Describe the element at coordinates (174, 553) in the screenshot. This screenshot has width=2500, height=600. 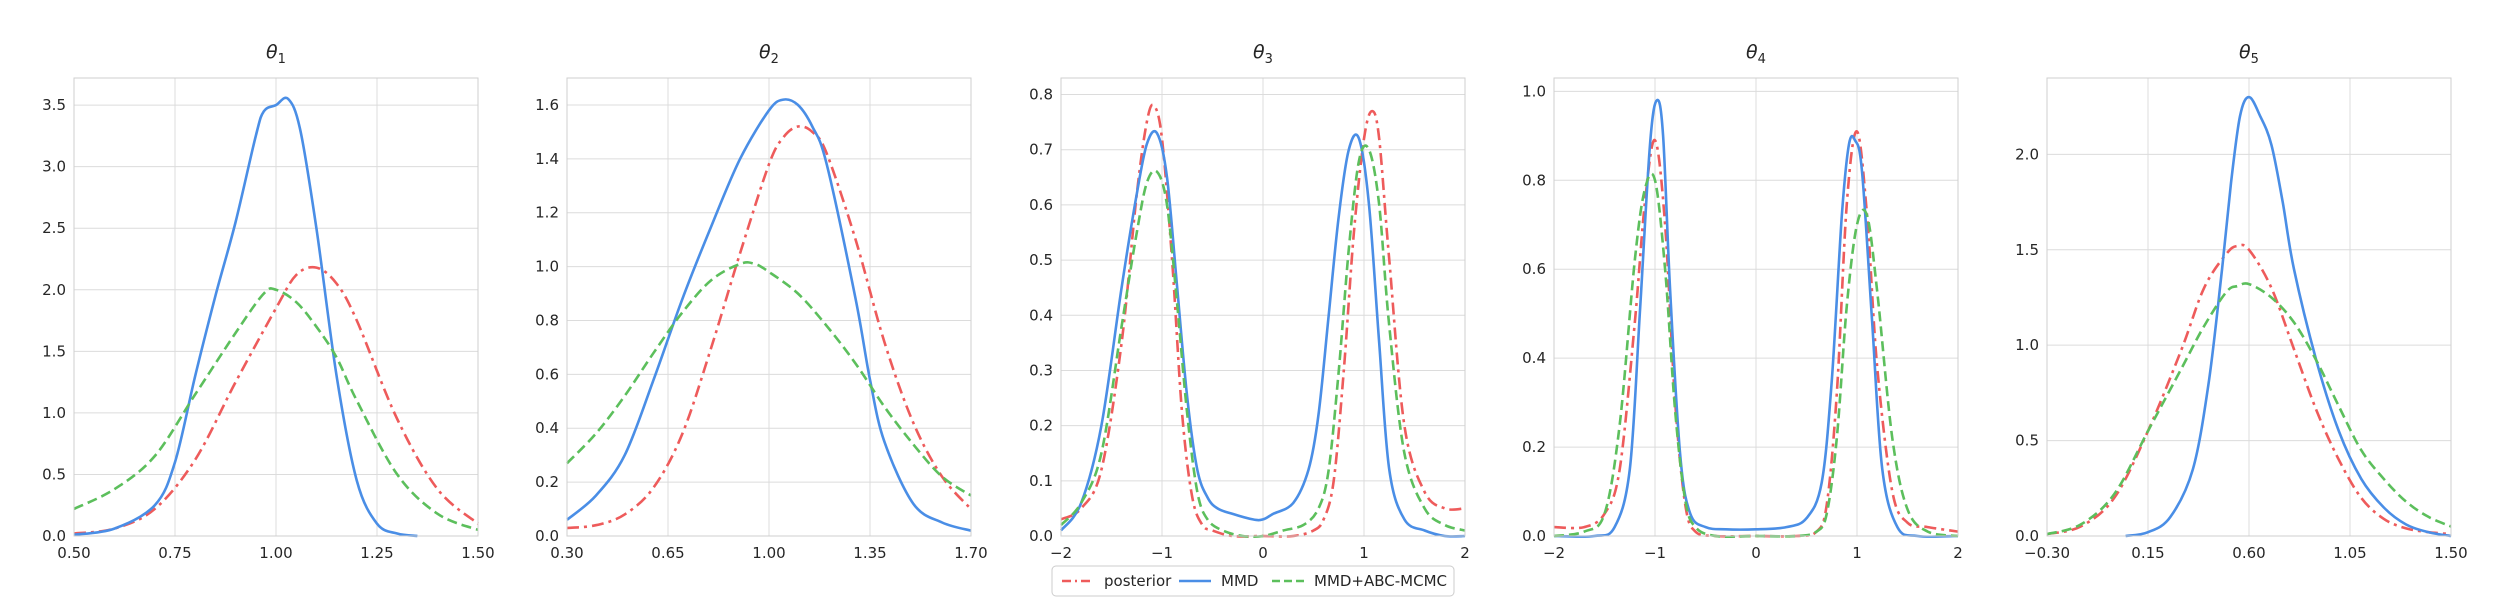
I see `x-tick-label: 0.75` at that location.